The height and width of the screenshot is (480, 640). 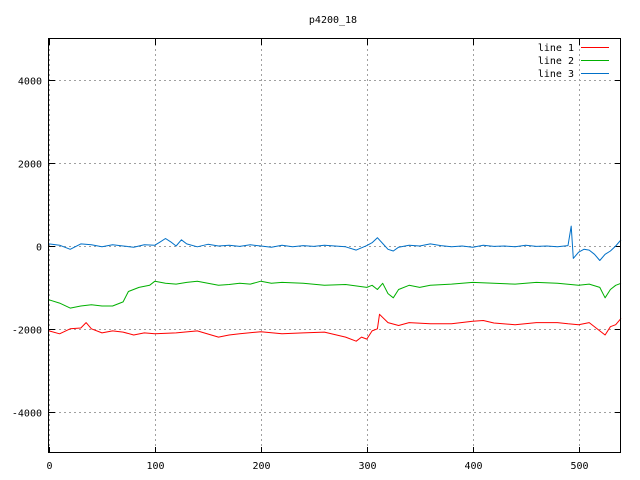 What do you see at coordinates (579, 466) in the screenshot?
I see `x-tick-label: 500` at bounding box center [579, 466].